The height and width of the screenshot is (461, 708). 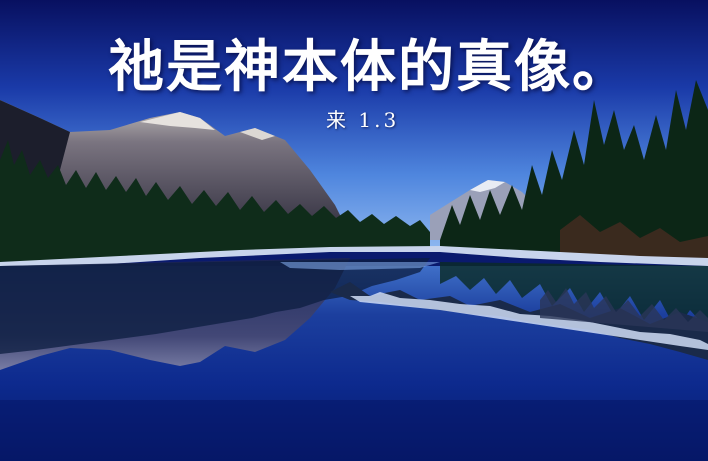 What do you see at coordinates (369, 67) in the screenshot?
I see `slide-title: 祂是神本体的真像。` at bounding box center [369, 67].